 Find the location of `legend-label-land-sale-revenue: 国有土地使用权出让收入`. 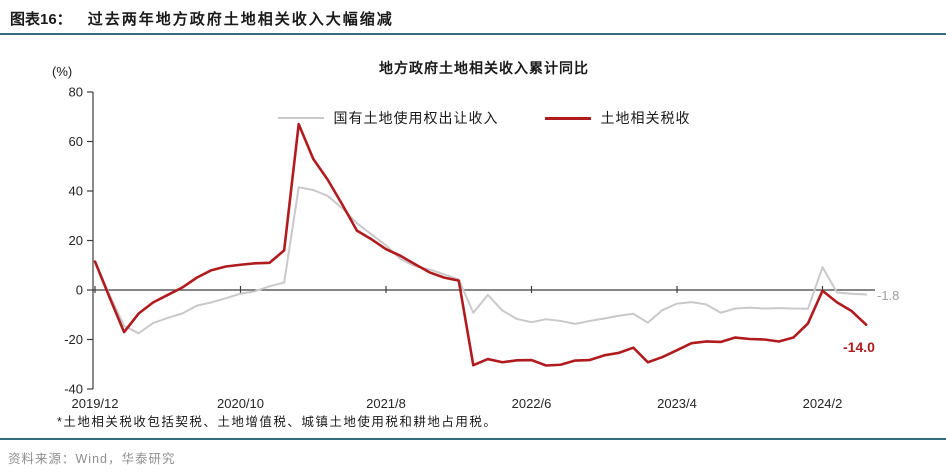

legend-label-land-sale-revenue: 国有土地使用权出让收入 is located at coordinates (416, 118).